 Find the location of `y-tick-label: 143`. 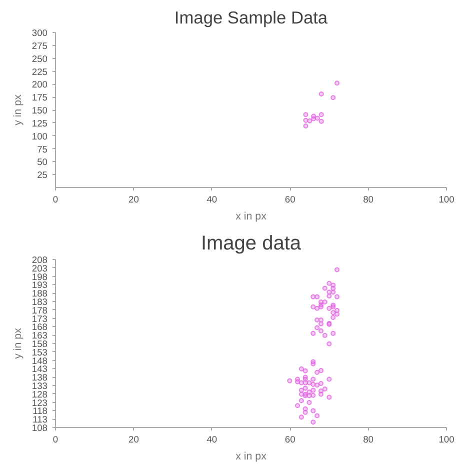

y-tick-label: 143 is located at coordinates (40, 369).